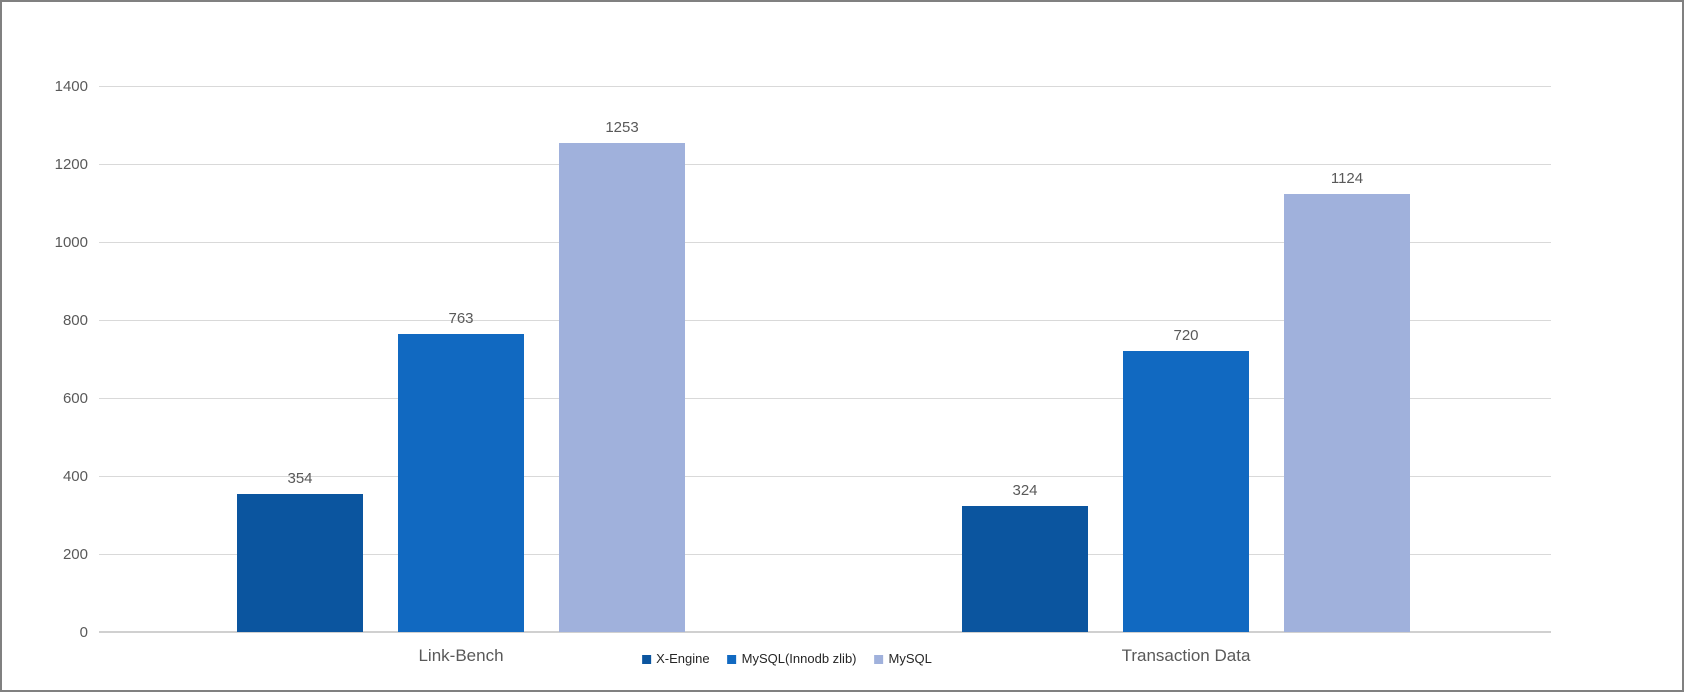 Image resolution: width=1684 pixels, height=692 pixels. I want to click on chart-legend: X-Engine MySQL(Innodb zlib) MySQL, so click(787, 659).